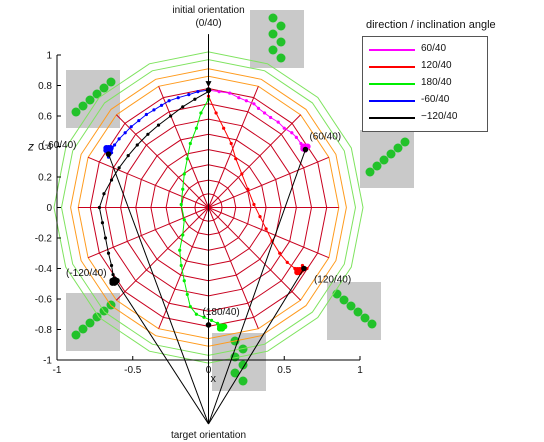 This screenshot has height=442, width=544. I want to click on legend-label: -60/40, so click(435, 99).